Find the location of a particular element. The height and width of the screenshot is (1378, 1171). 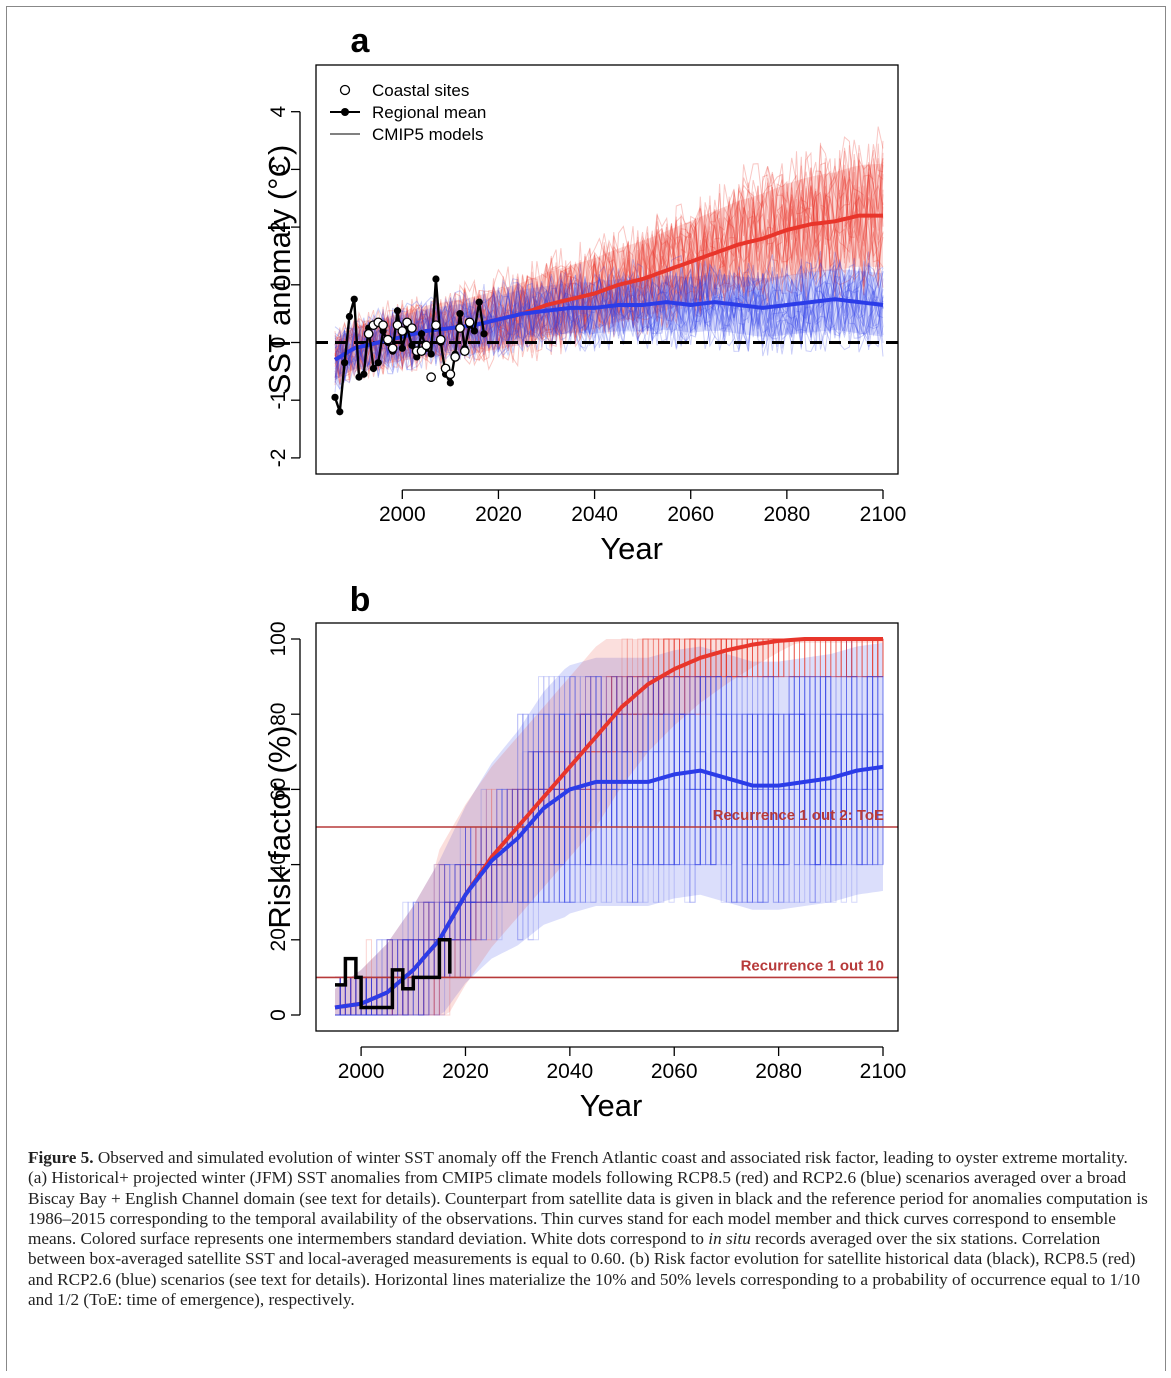

panel-b-y-tick-label: 40 is located at coordinates (278, 864).